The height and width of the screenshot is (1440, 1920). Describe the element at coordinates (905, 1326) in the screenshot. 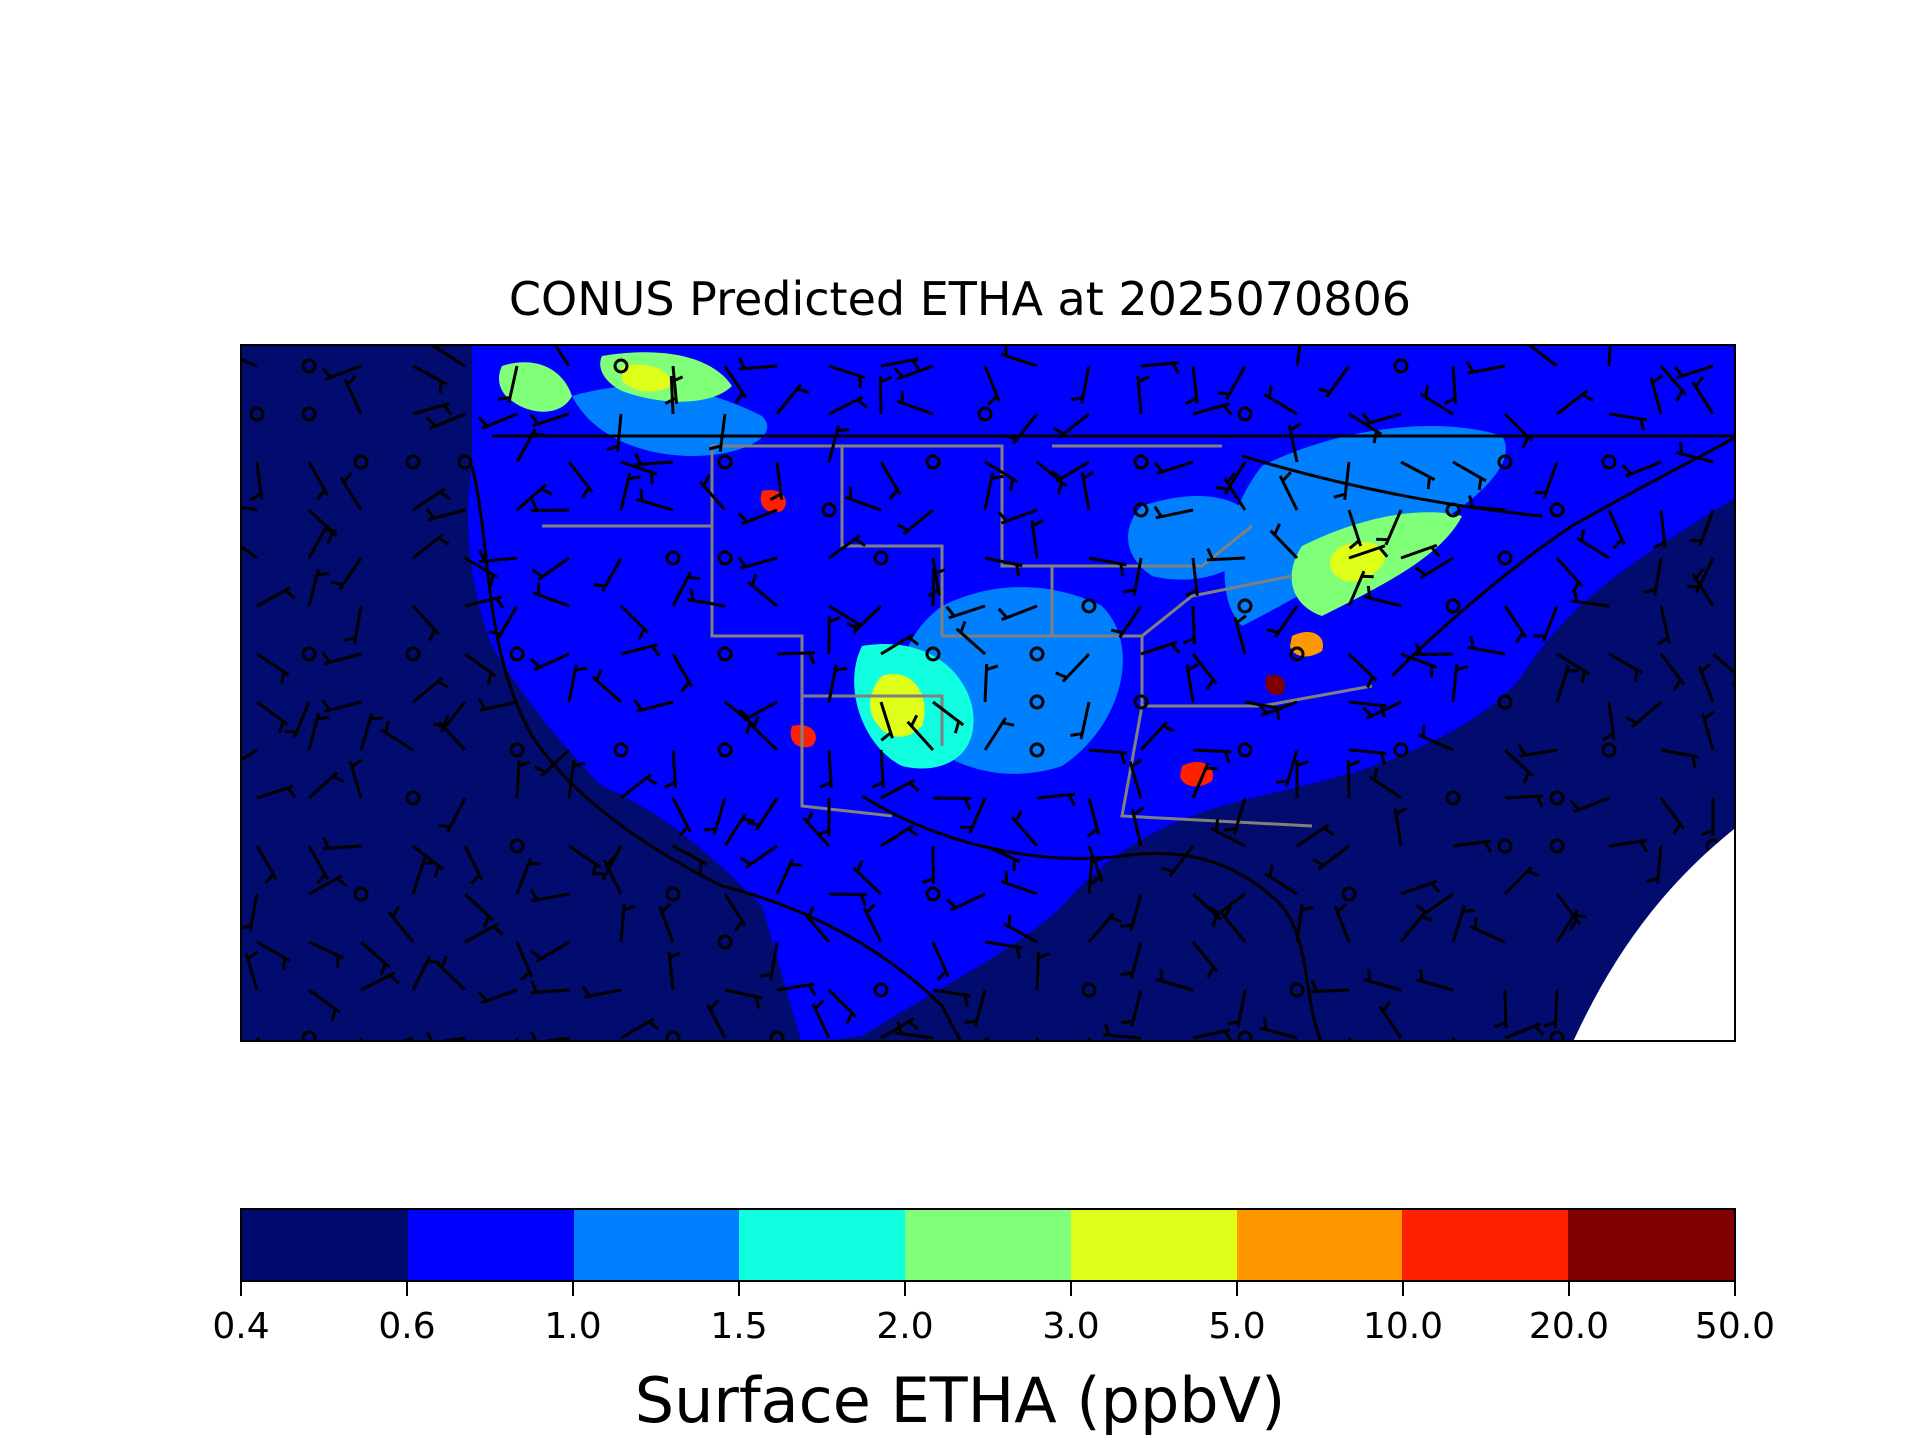

I see `colorbar-tick-label: 2.0` at that location.